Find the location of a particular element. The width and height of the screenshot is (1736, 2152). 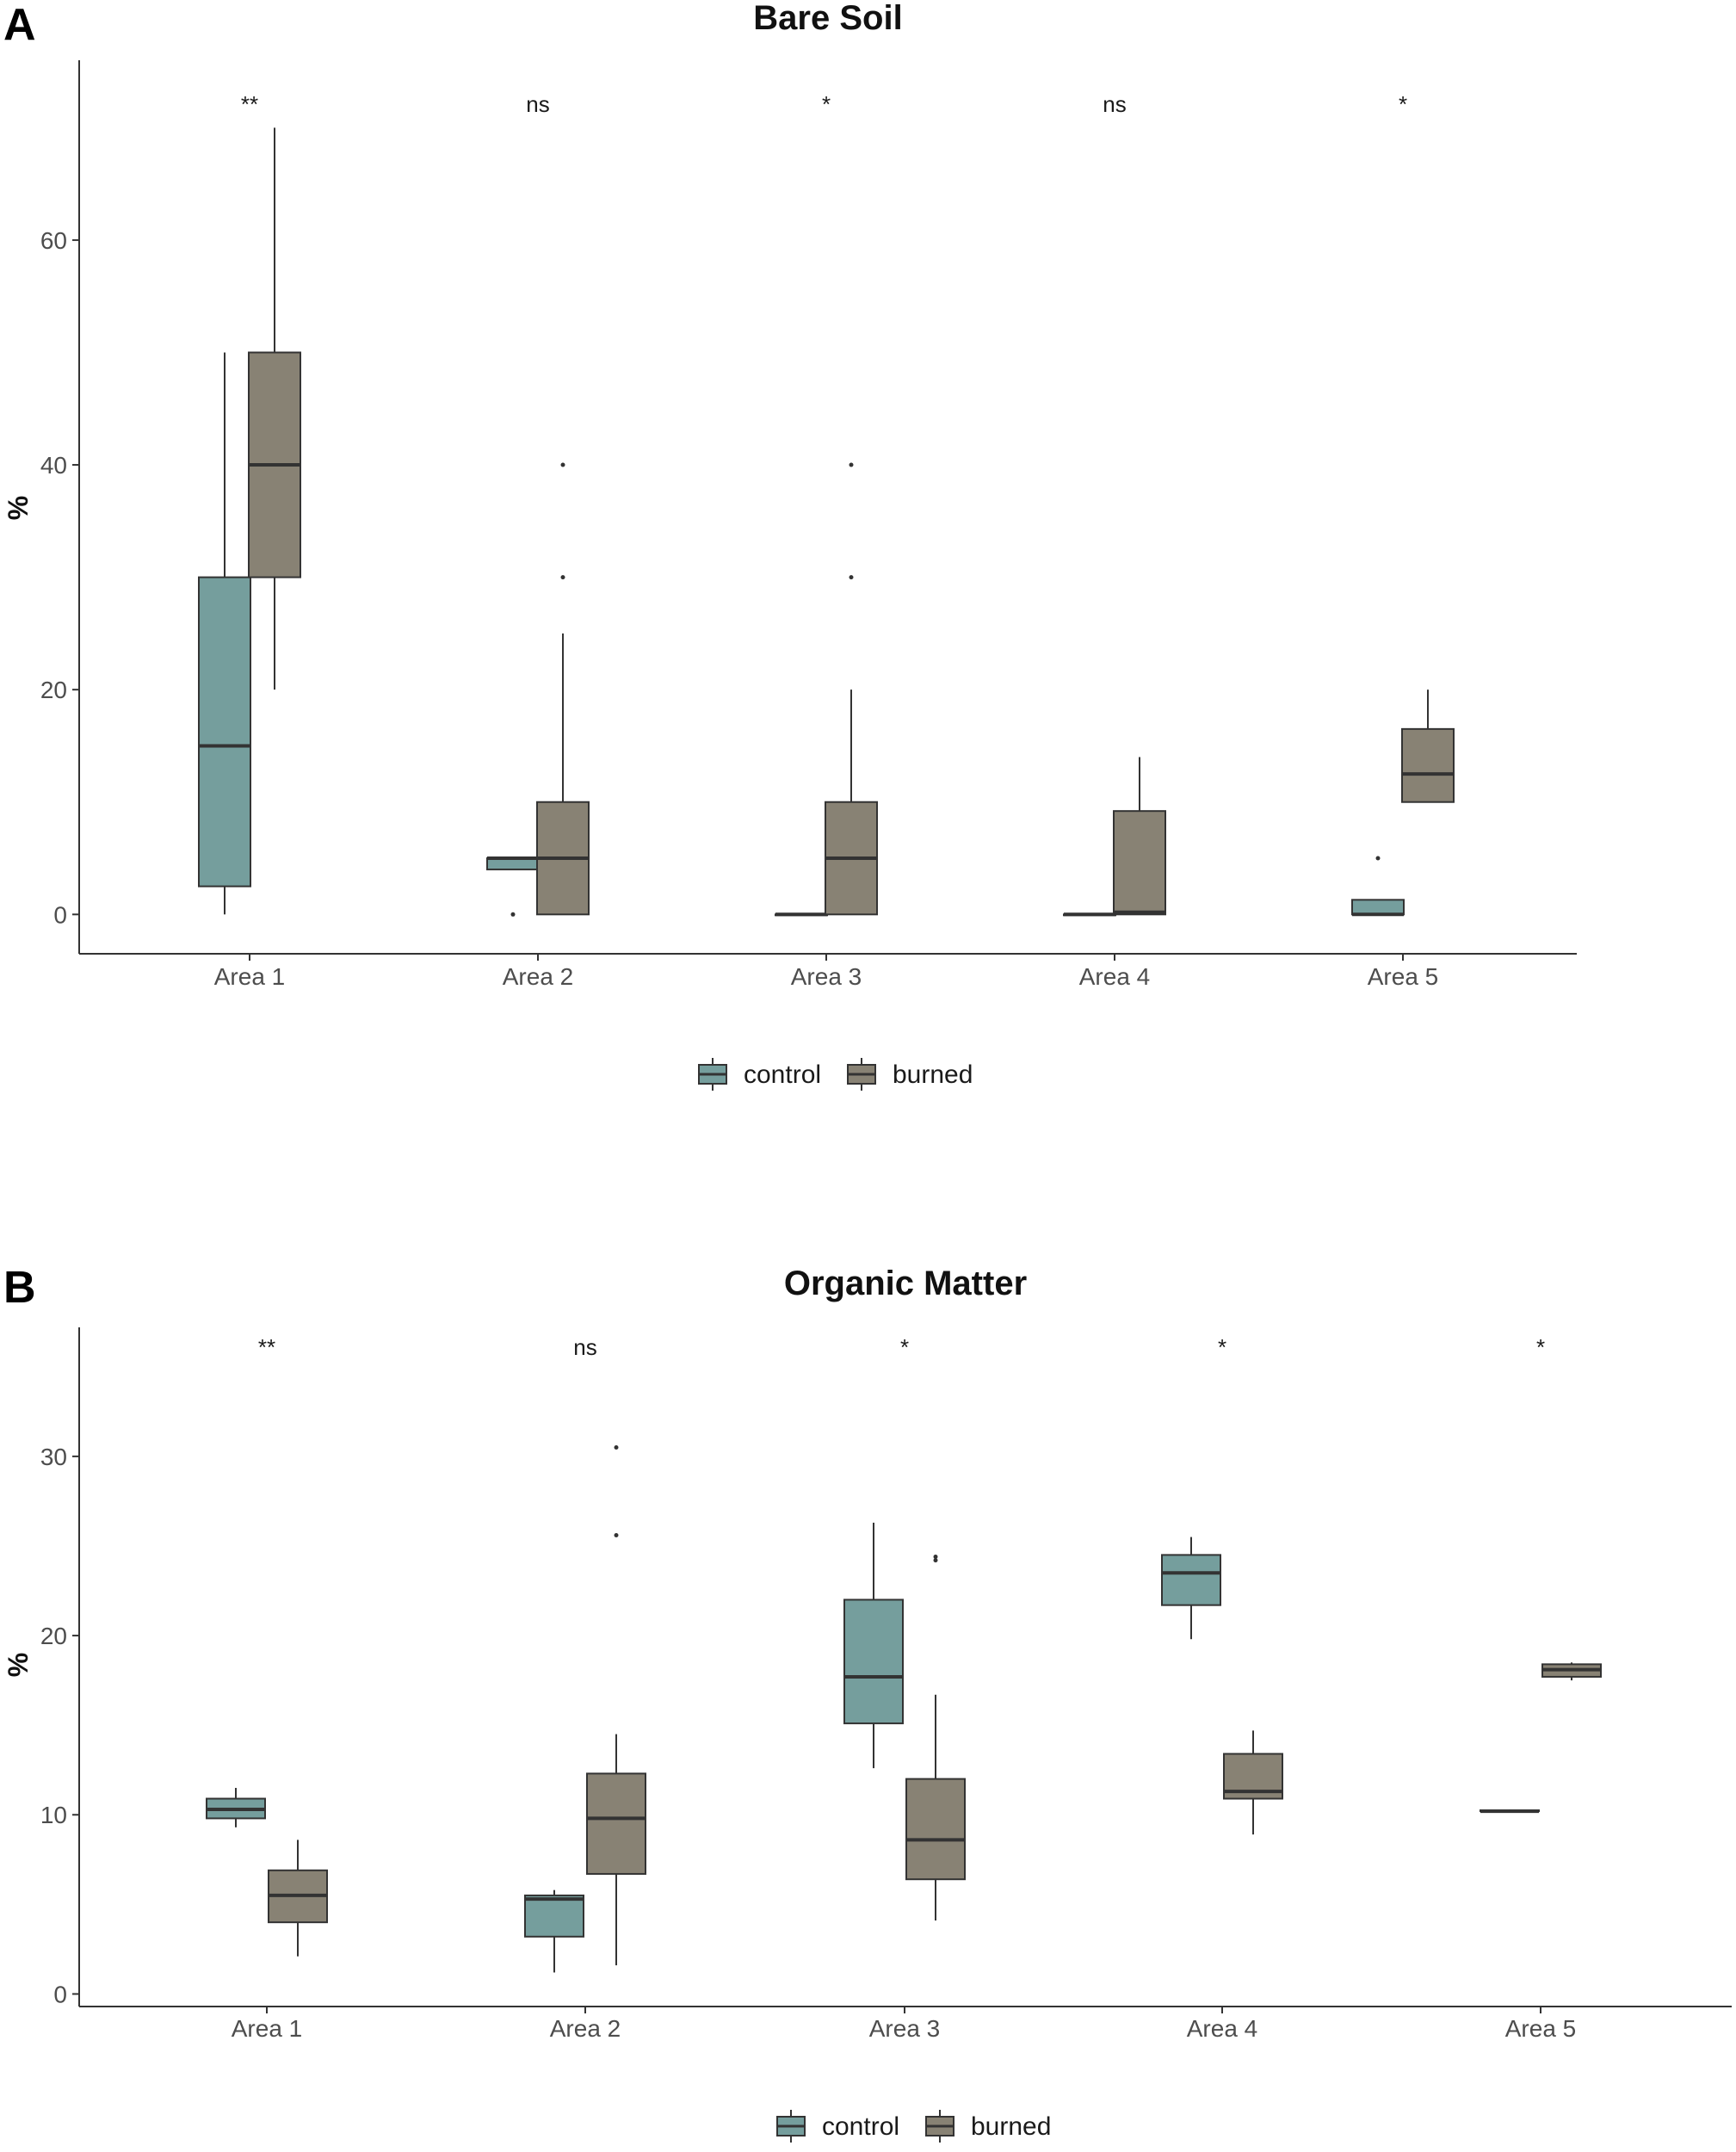

chart-b-significance-label: ** is located at coordinates (266, 1347).